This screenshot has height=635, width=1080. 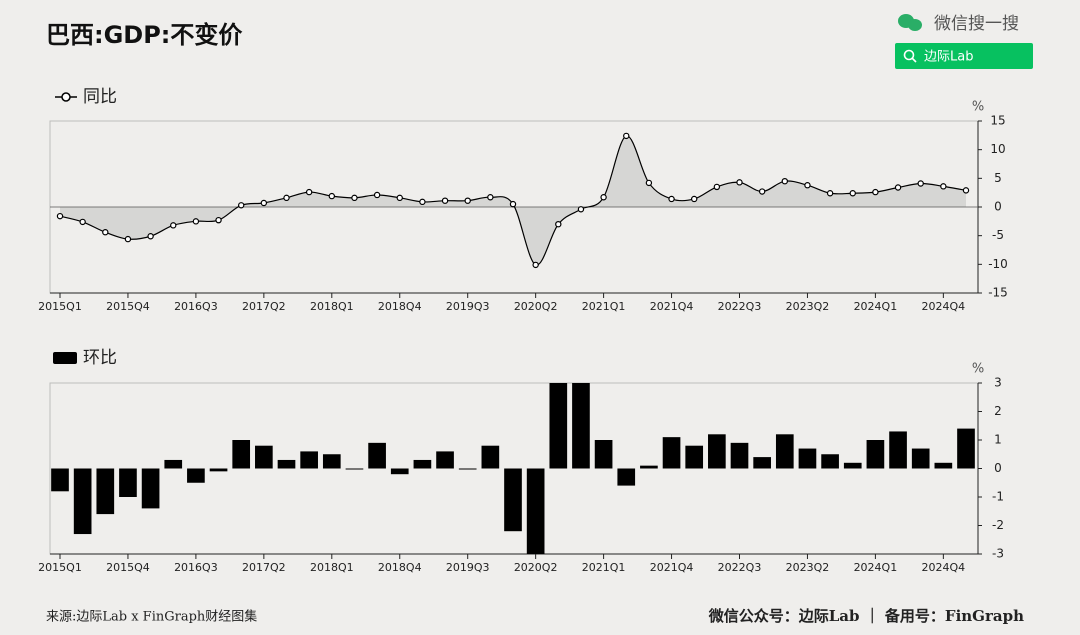 What do you see at coordinates (998, 497) in the screenshot?
I see `y-tick-label: -1` at bounding box center [998, 497].